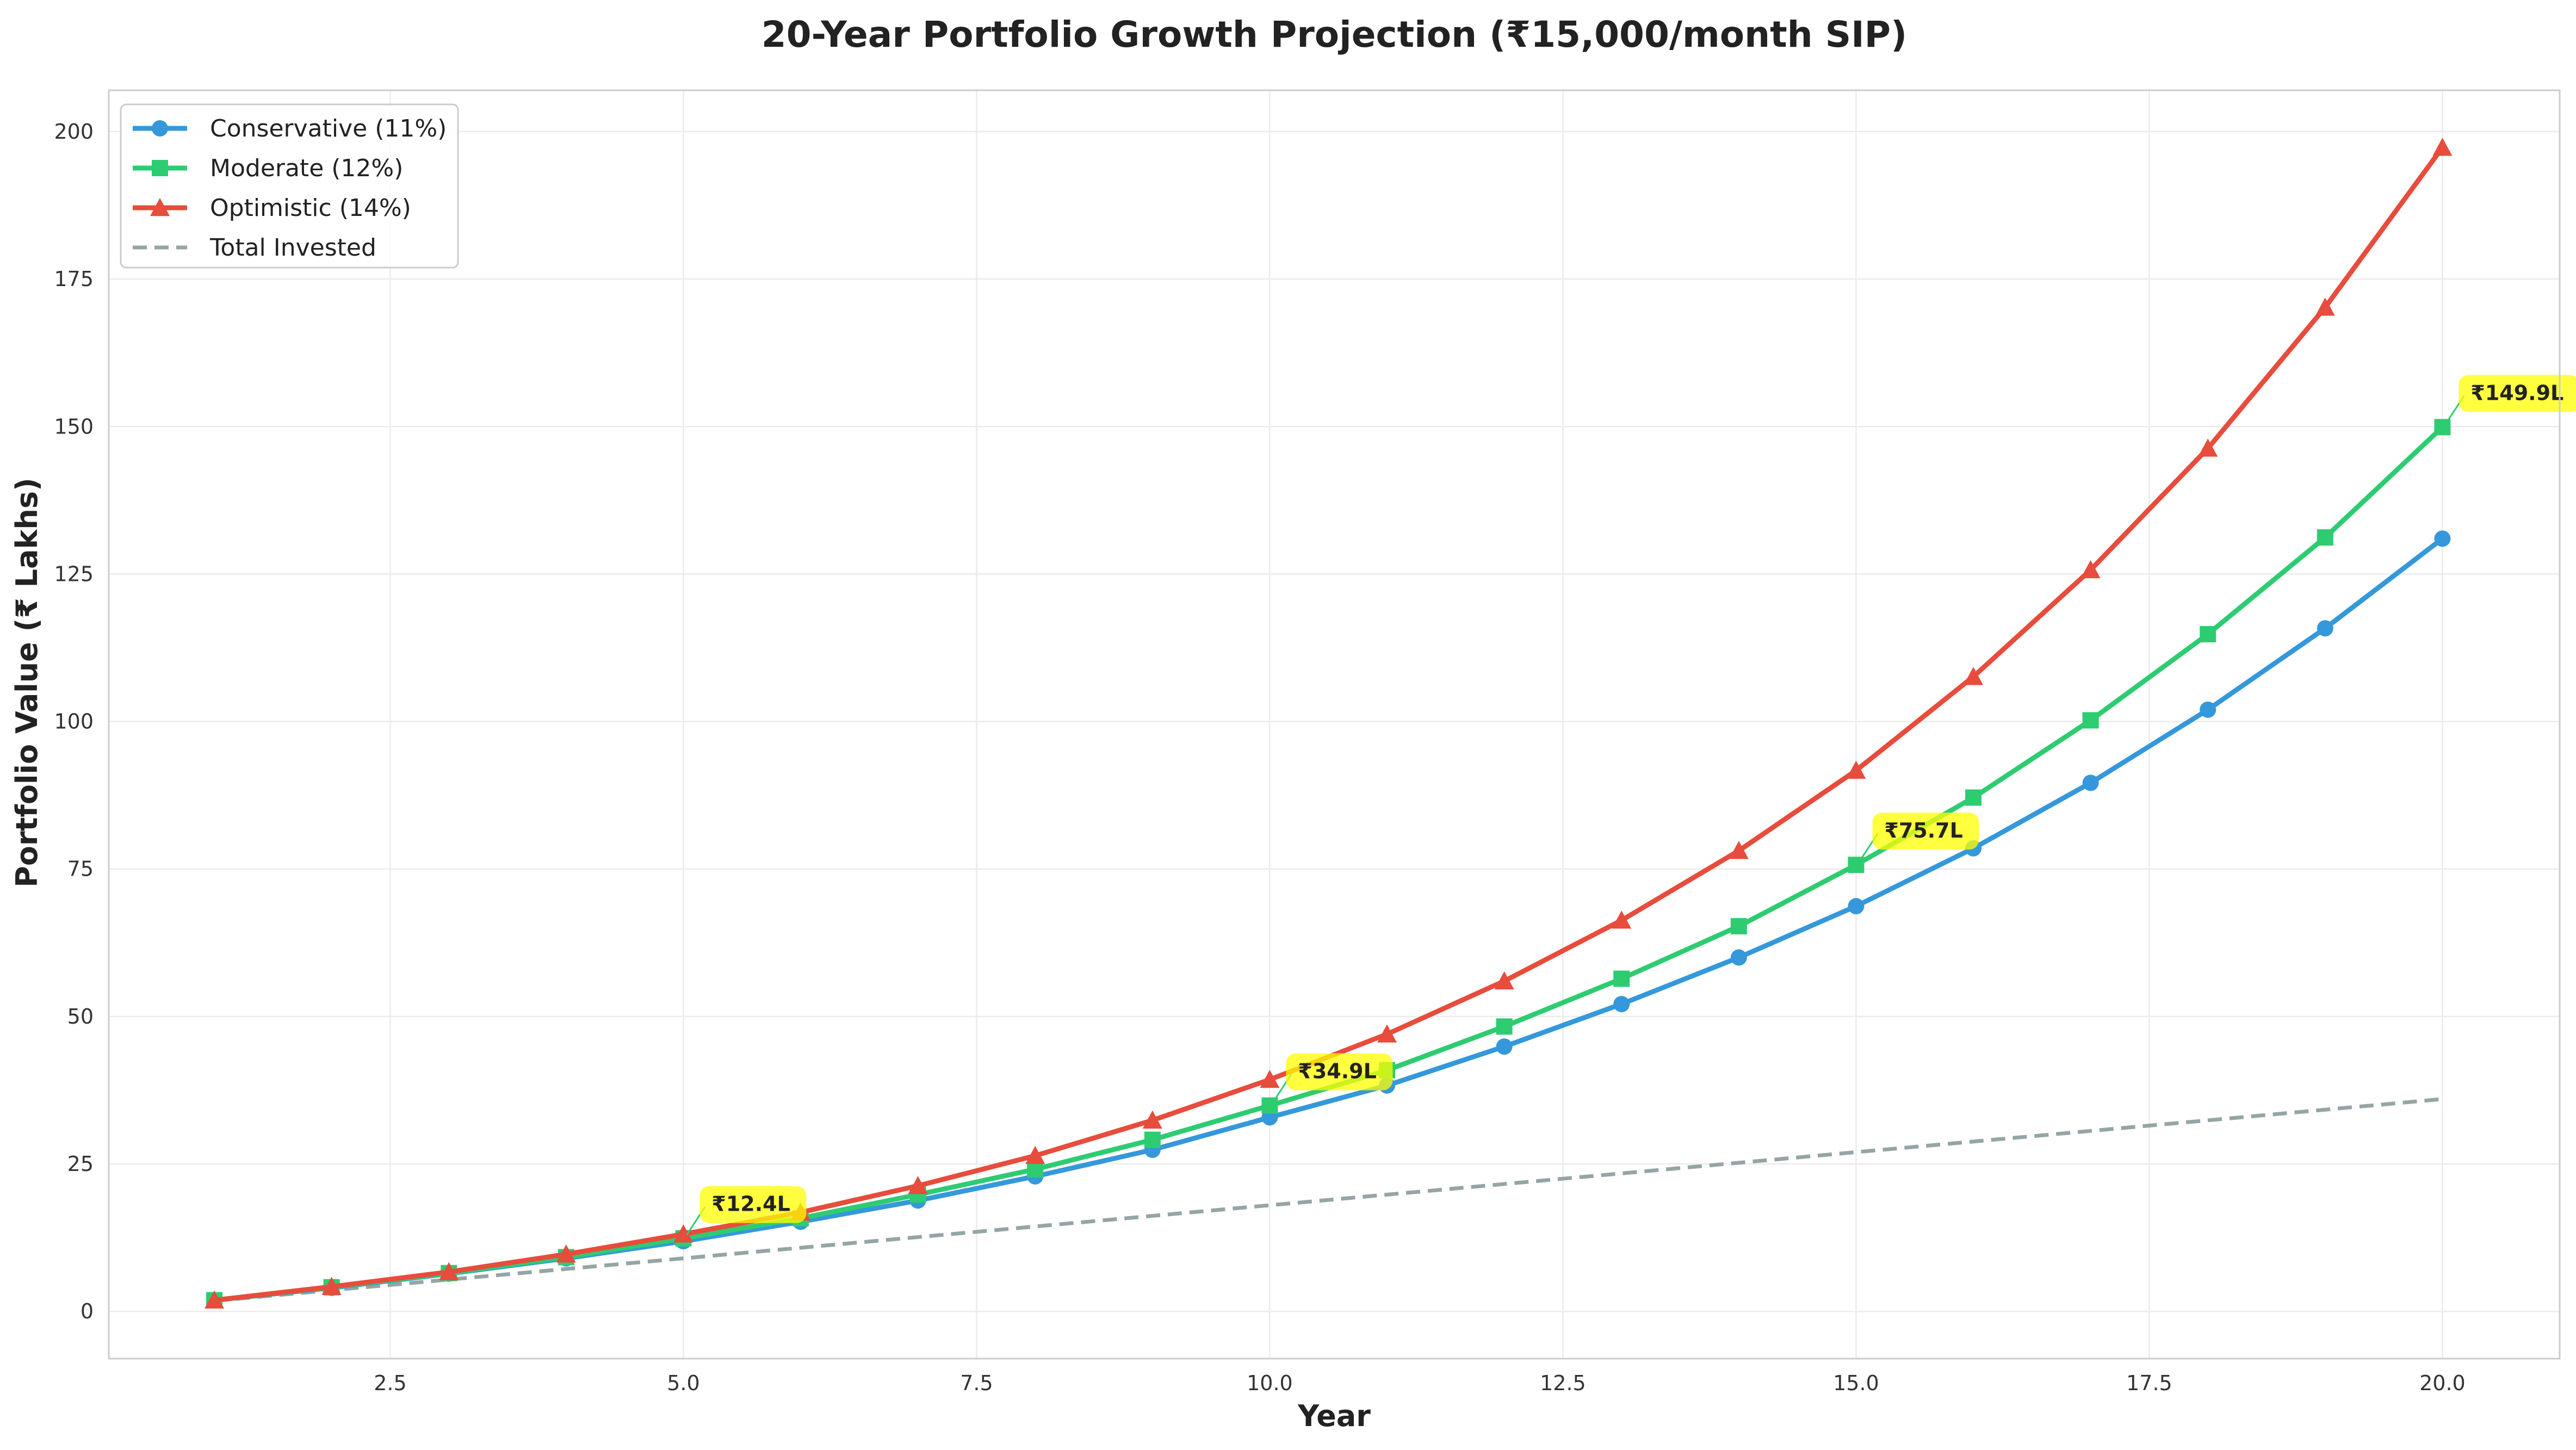  I want to click on legend-box, so click(289, 186).